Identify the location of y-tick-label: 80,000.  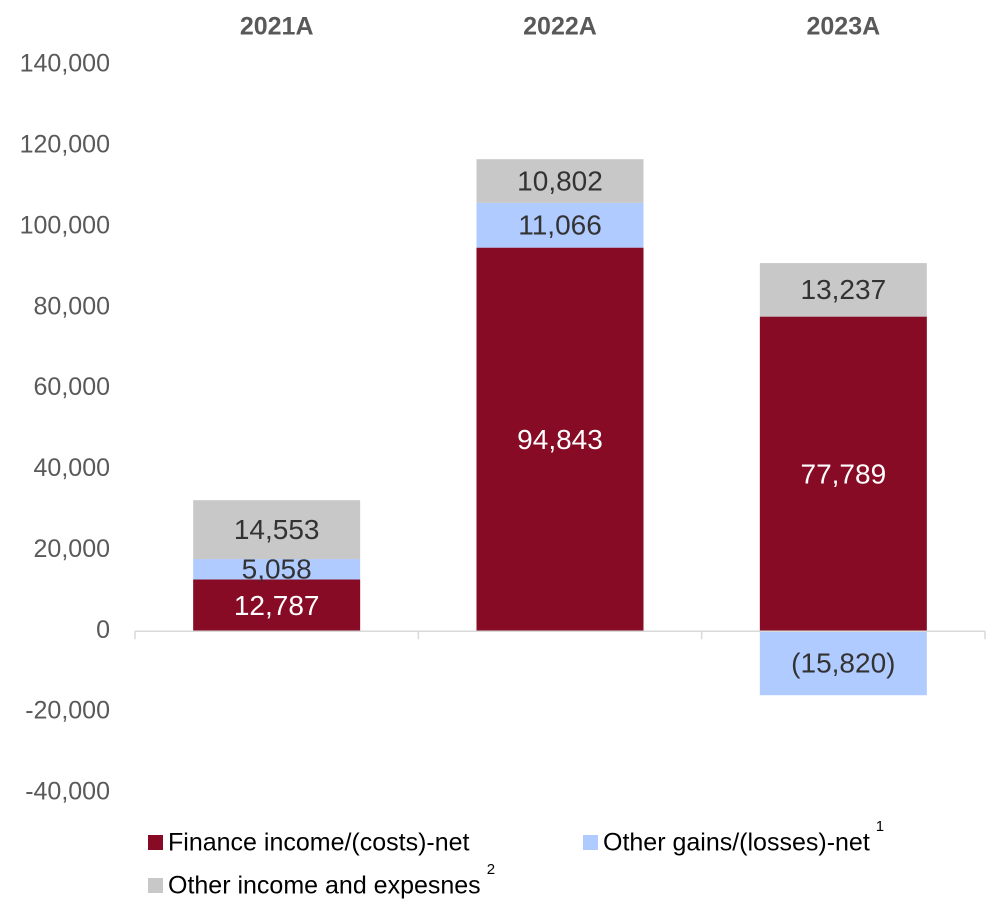
(72, 306).